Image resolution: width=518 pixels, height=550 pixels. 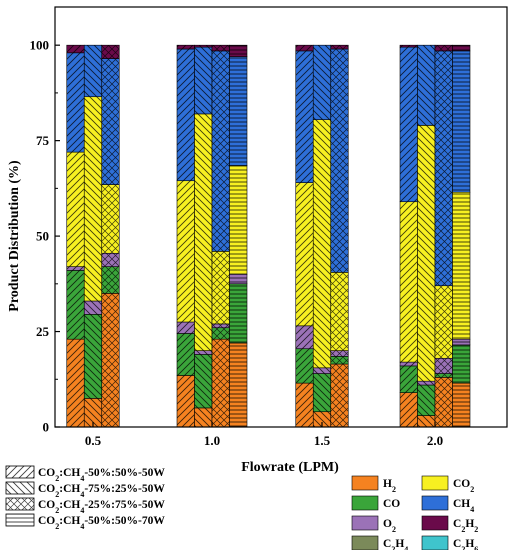 What do you see at coordinates (408, 46) in the screenshot?
I see `bar-segment-c2h2-2.0-1` at bounding box center [408, 46].